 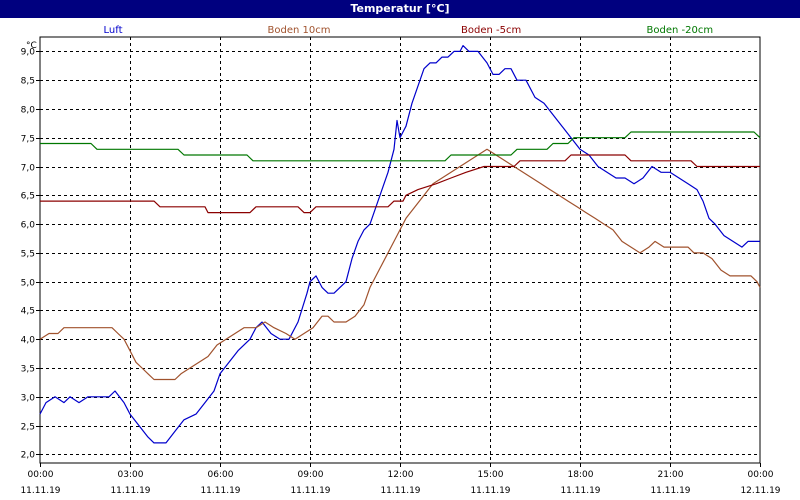 I want to click on legend-item-boden-20cm: Boden -20cm, so click(x=680, y=30).